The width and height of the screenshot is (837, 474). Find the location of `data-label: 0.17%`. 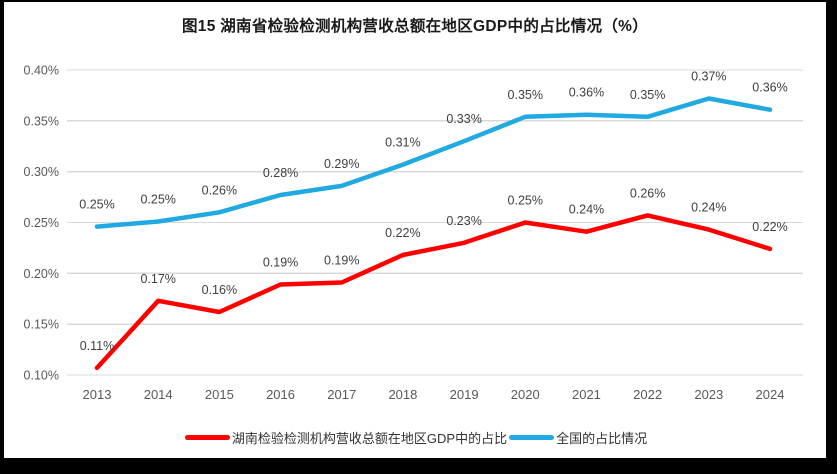

data-label: 0.17% is located at coordinates (157, 279).